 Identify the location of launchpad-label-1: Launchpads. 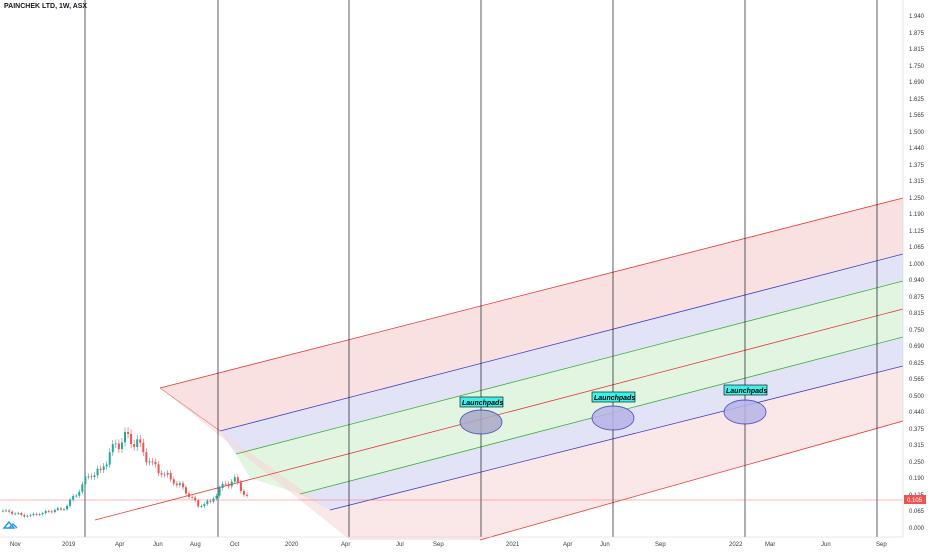
(482, 403).